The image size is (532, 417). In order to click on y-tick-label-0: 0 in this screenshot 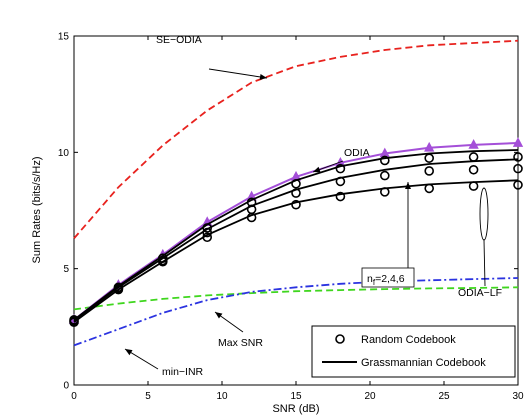, I will do `click(66, 386)`.